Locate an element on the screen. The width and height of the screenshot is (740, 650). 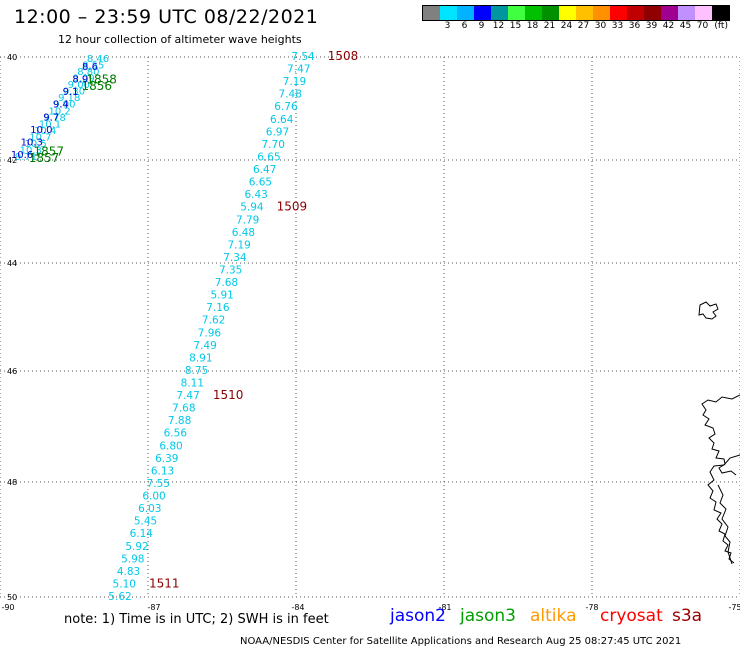
wave-height-value: 9.78 is located at coordinates (55, 118).